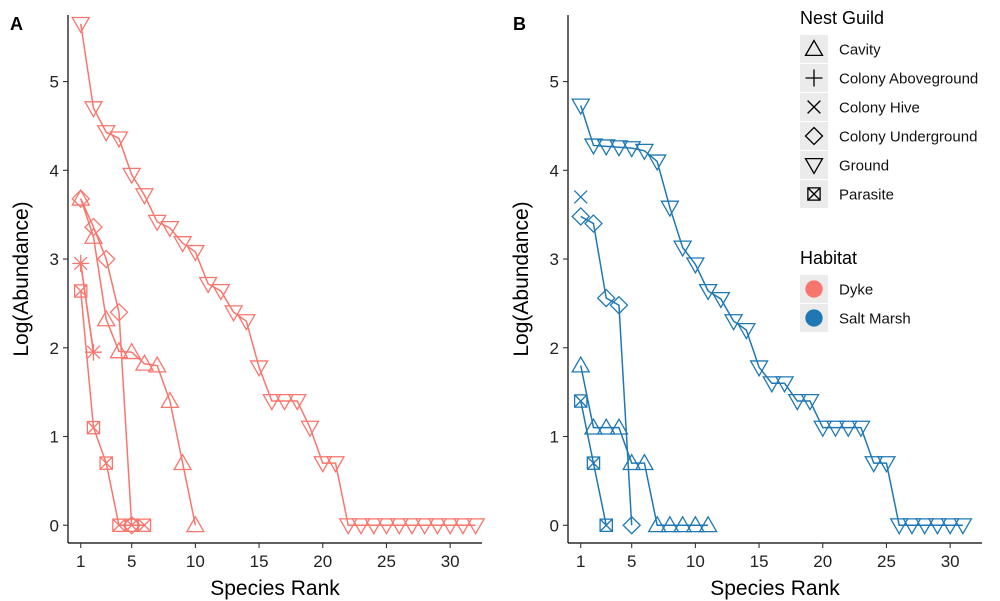  I want to click on legend-label: Colony Underground, so click(908, 137).